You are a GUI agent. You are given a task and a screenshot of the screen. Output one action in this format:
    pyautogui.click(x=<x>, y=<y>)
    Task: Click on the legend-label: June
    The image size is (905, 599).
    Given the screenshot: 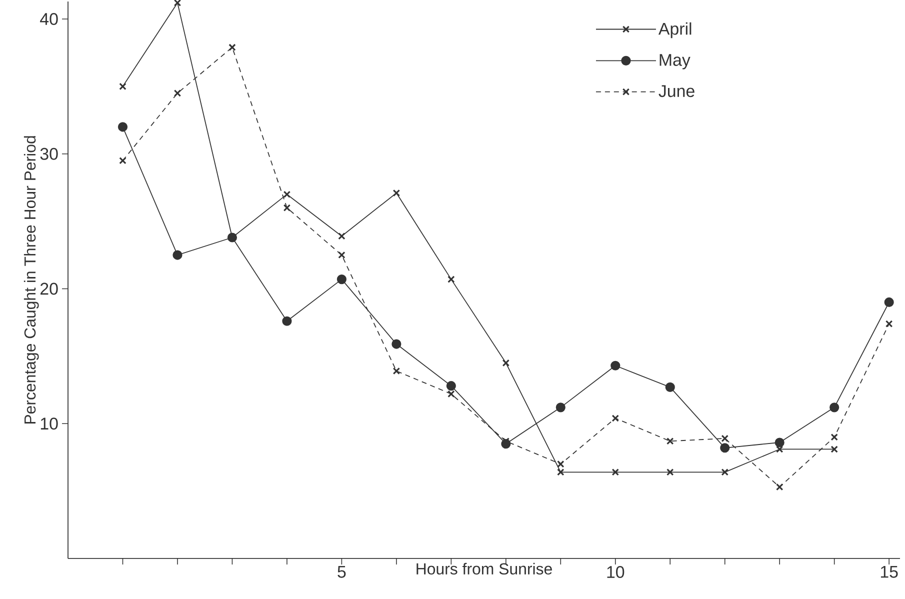 What is the action you would take?
    pyautogui.click(x=676, y=91)
    